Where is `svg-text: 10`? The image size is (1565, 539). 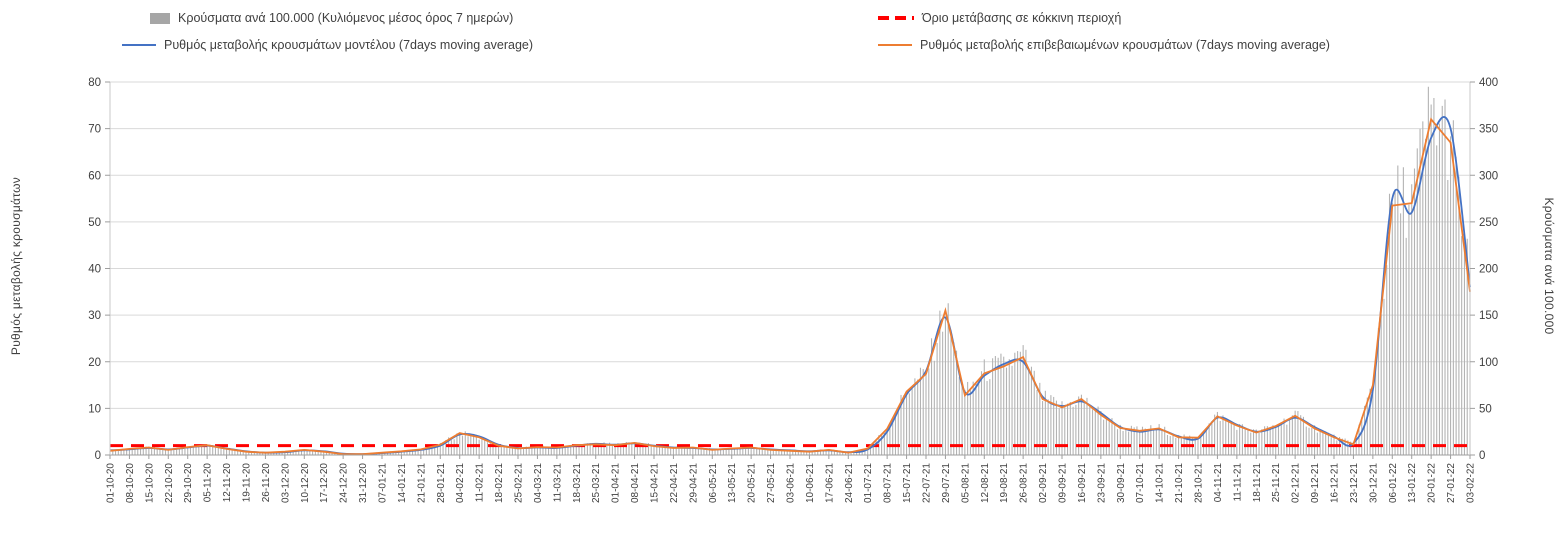
svg-text: 10 is located at coordinates (94, 409).